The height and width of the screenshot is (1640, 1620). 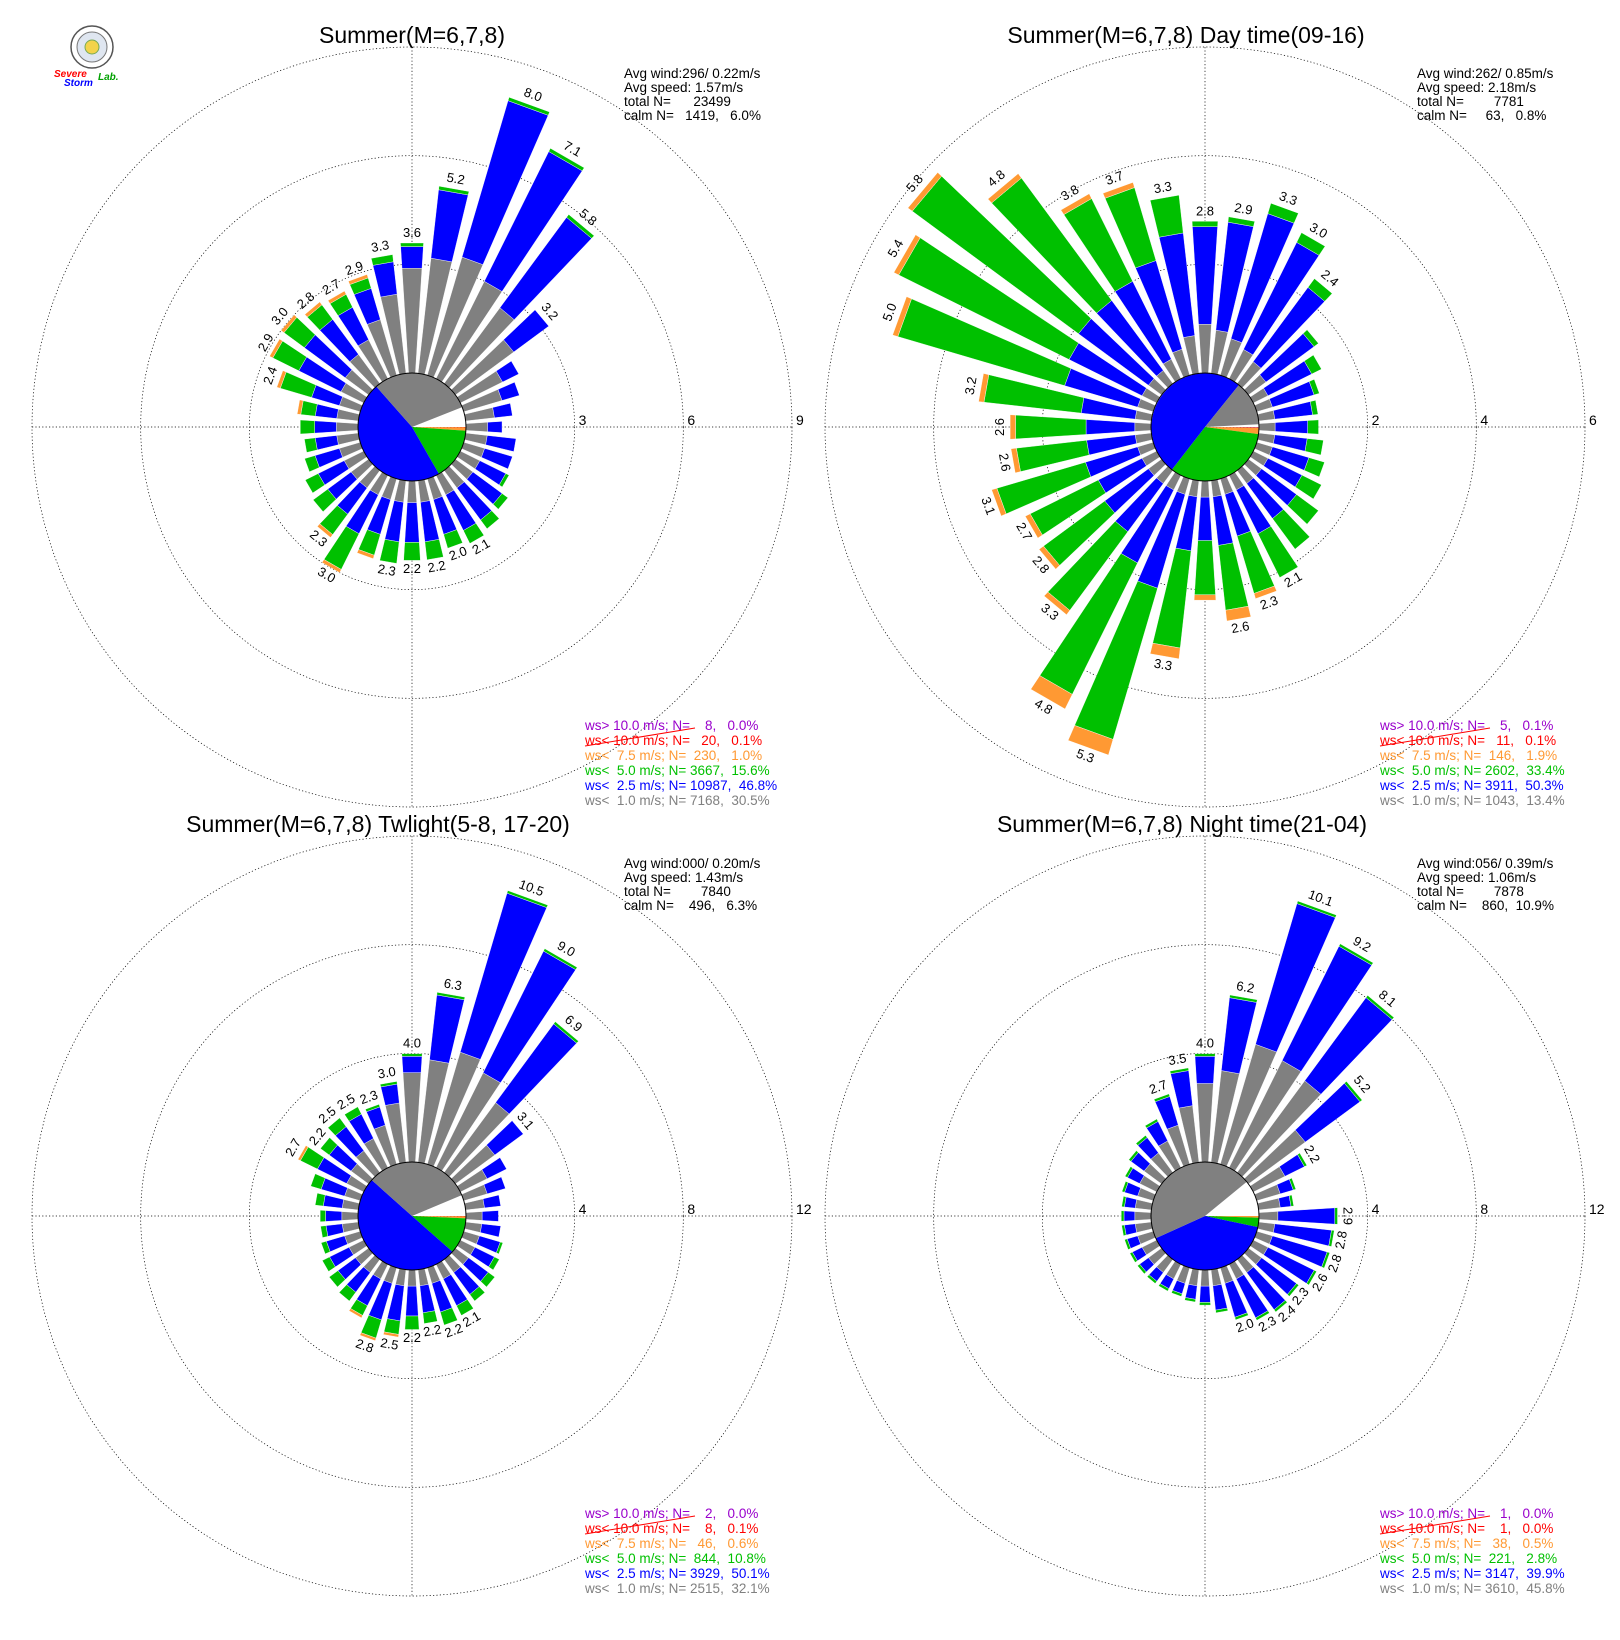 I want to click on stat-line: calm N= 63, 0.8%, so click(x=1481, y=115).